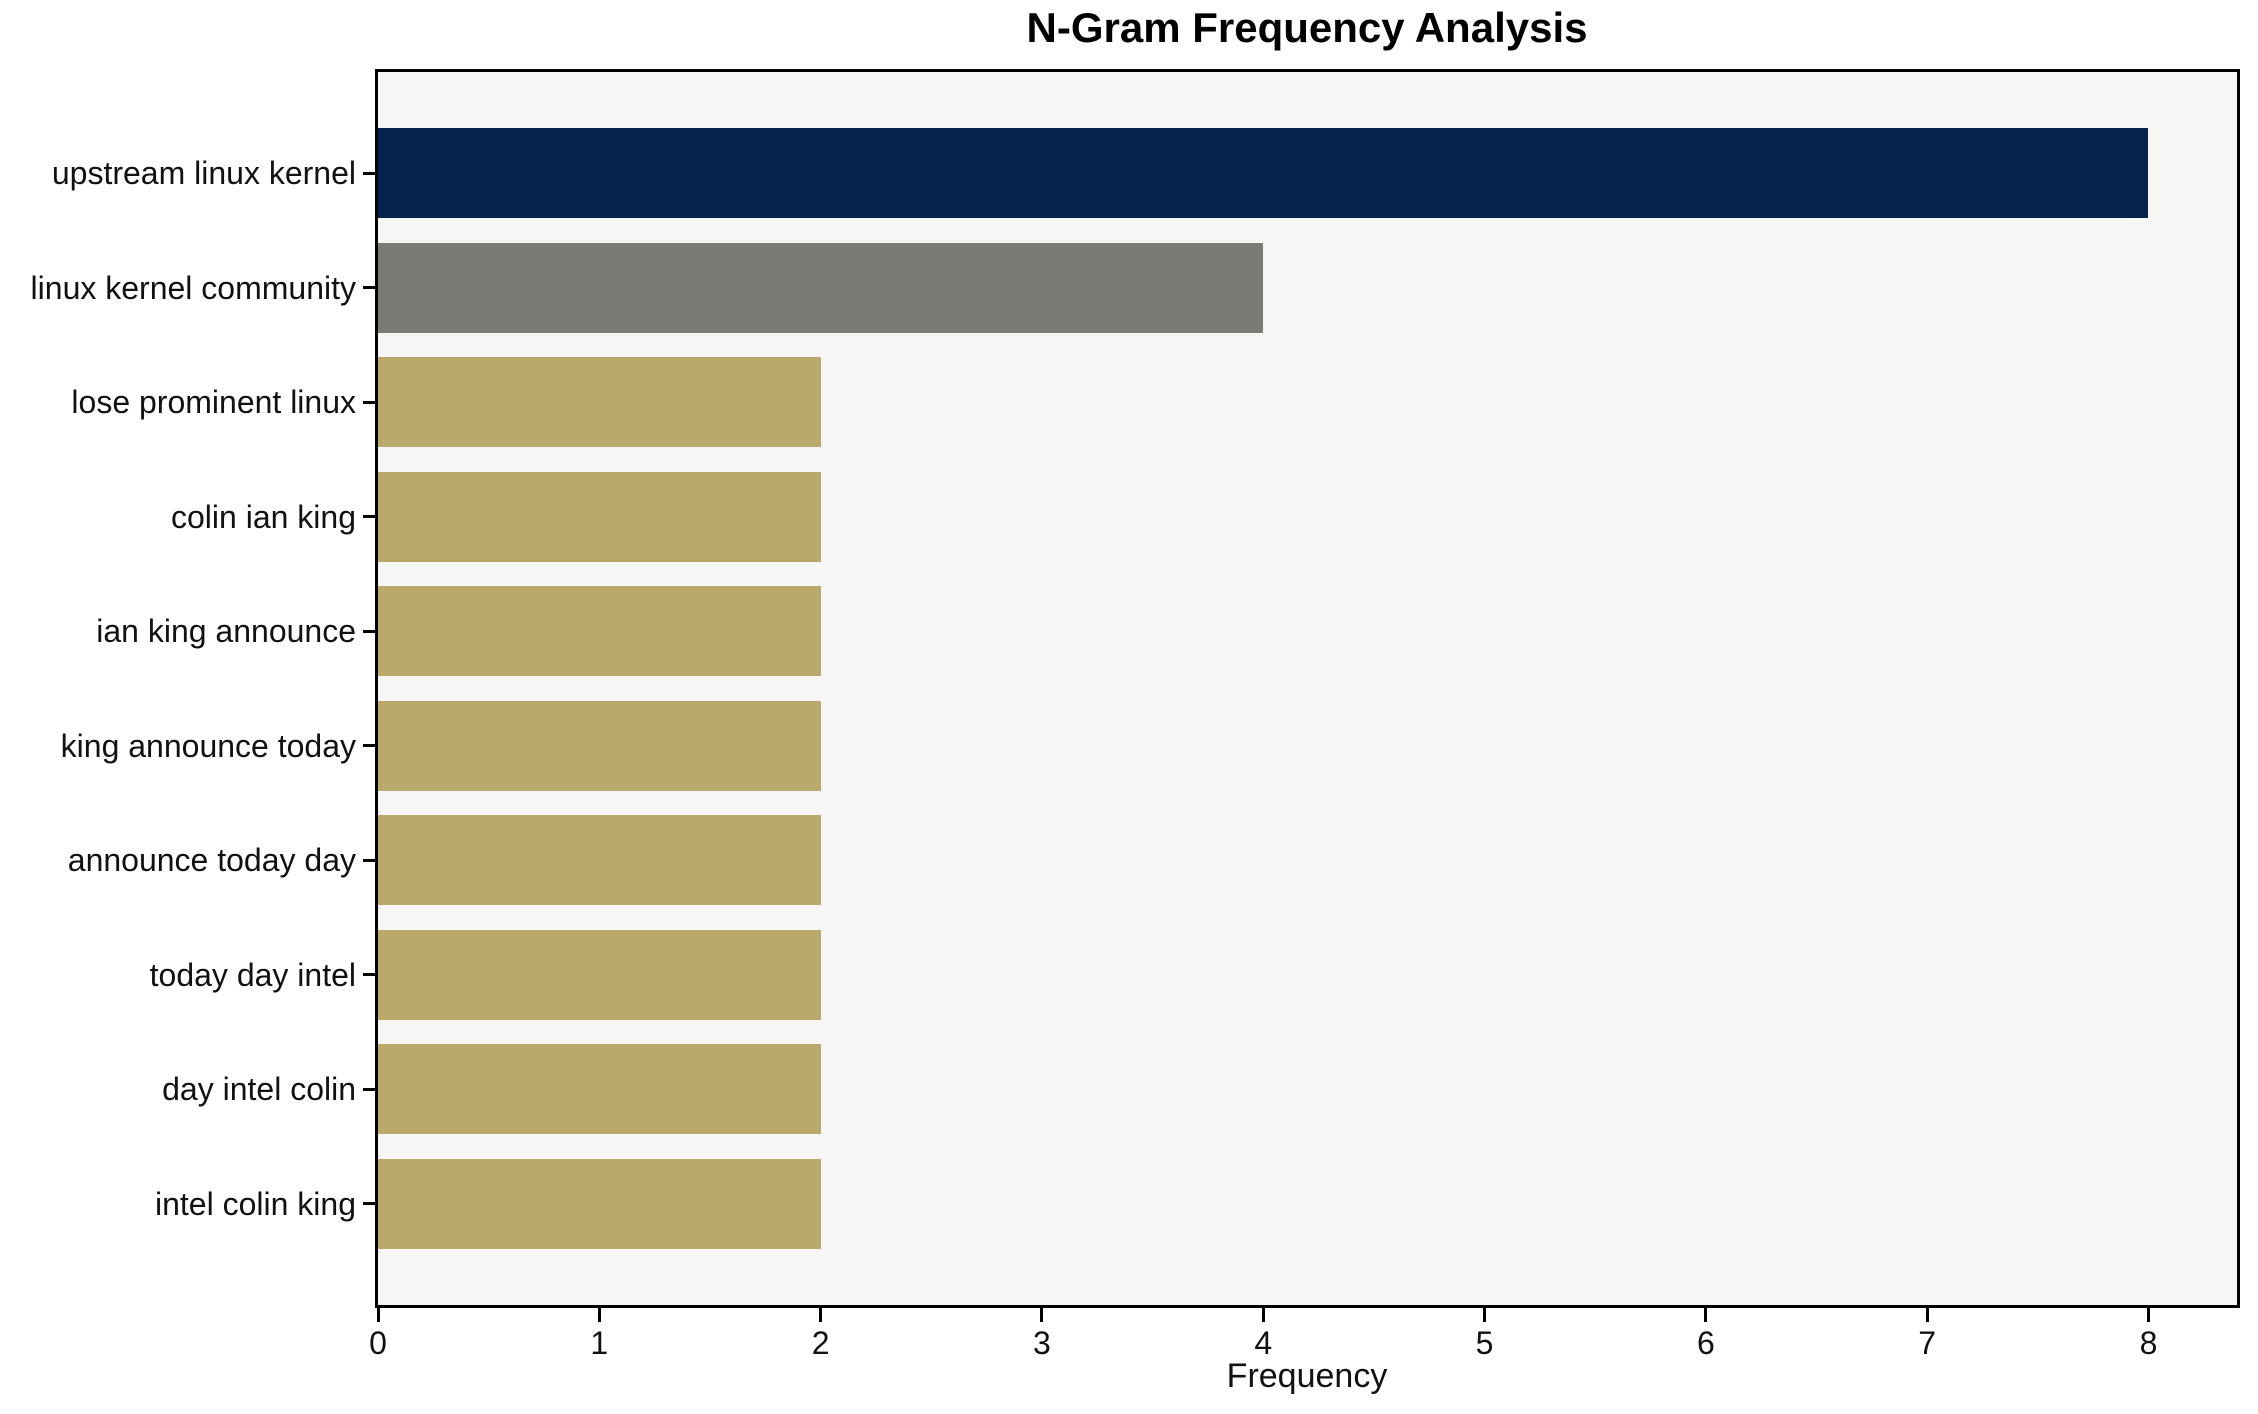 Image resolution: width=2258 pixels, height=1414 pixels. What do you see at coordinates (1307, 27) in the screenshot?
I see `chart-title: N-Gram Frequency Analysis` at bounding box center [1307, 27].